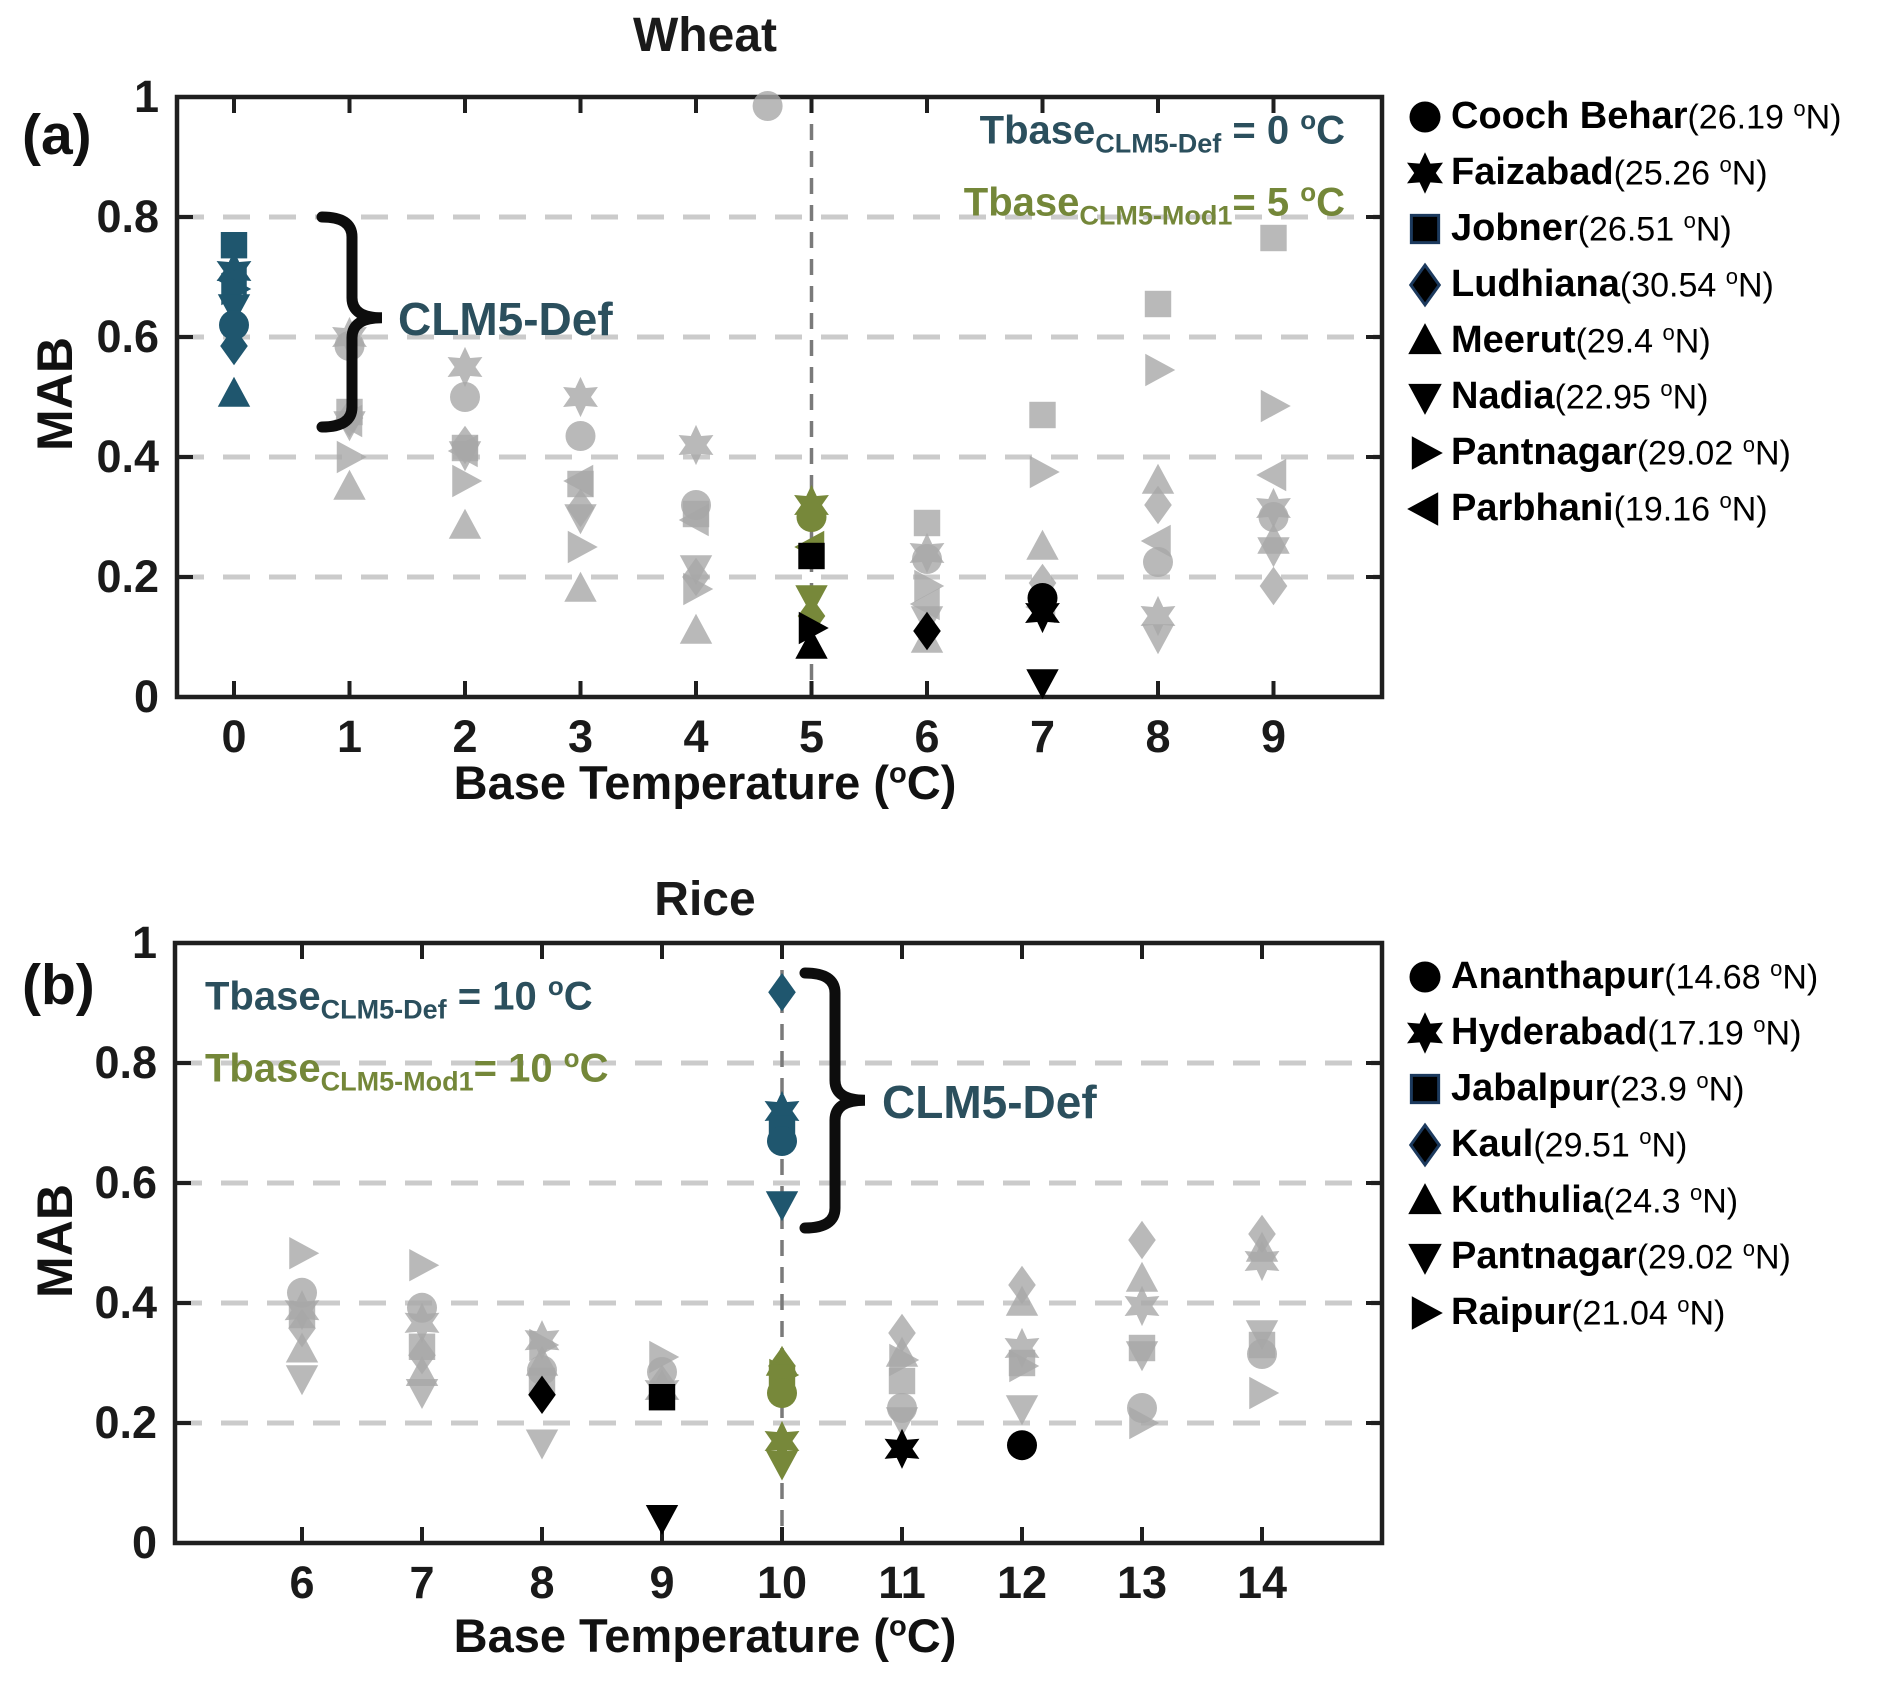 The height and width of the screenshot is (1705, 1892). I want to click on panel-b-legend-item-pantnagar: Pantnagar (29.02 oN), so click(1610, 1256).